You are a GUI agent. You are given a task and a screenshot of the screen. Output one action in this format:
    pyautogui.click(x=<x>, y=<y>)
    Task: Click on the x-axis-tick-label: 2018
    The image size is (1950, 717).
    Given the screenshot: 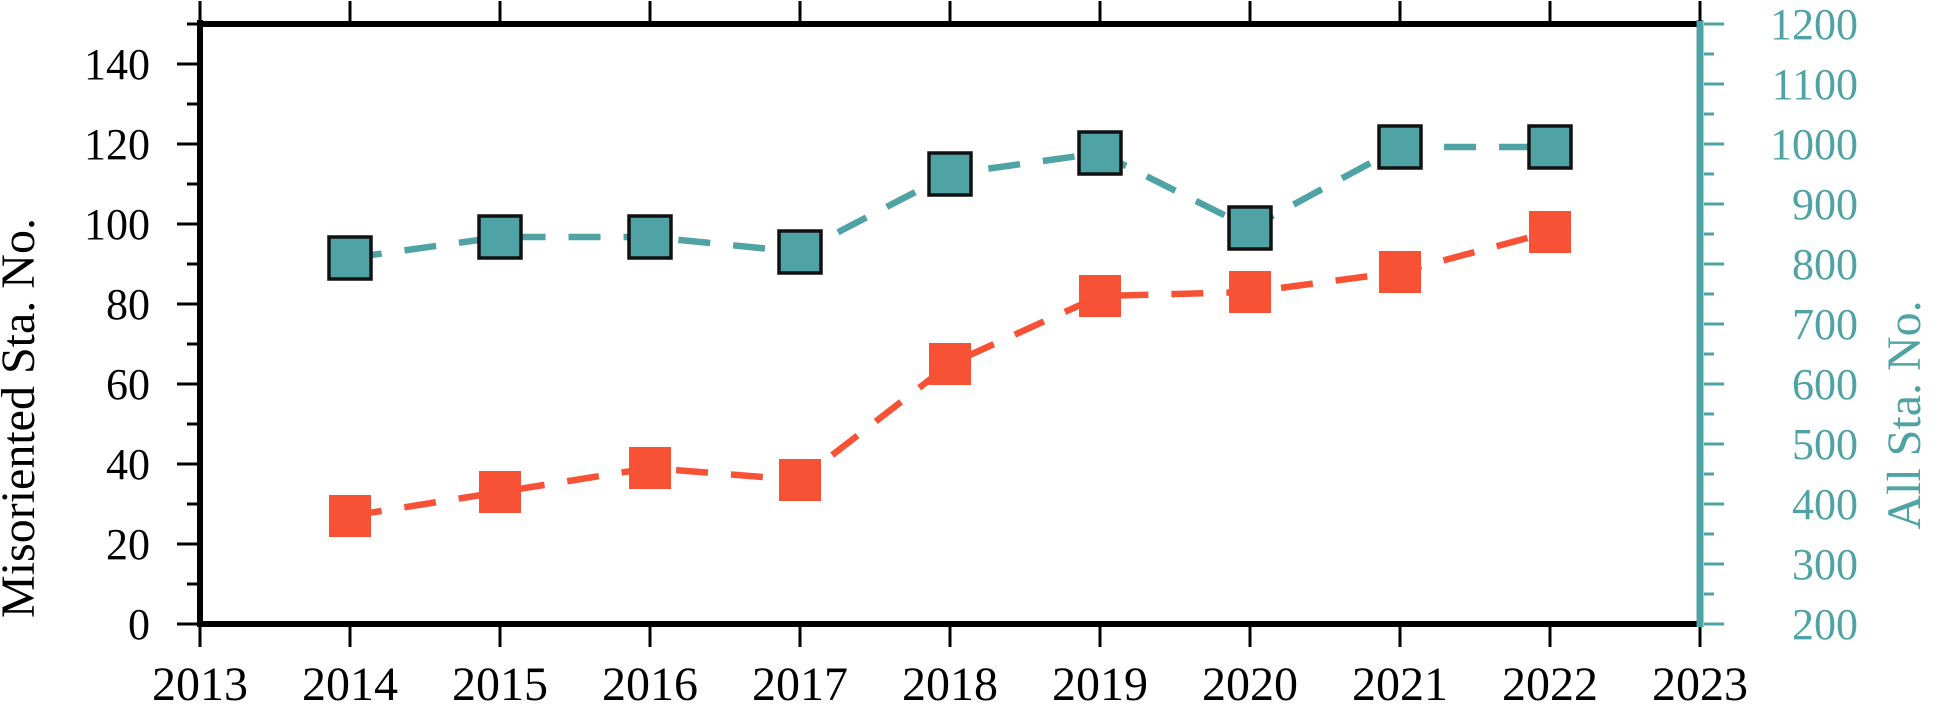 What is the action you would take?
    pyautogui.click(x=950, y=684)
    